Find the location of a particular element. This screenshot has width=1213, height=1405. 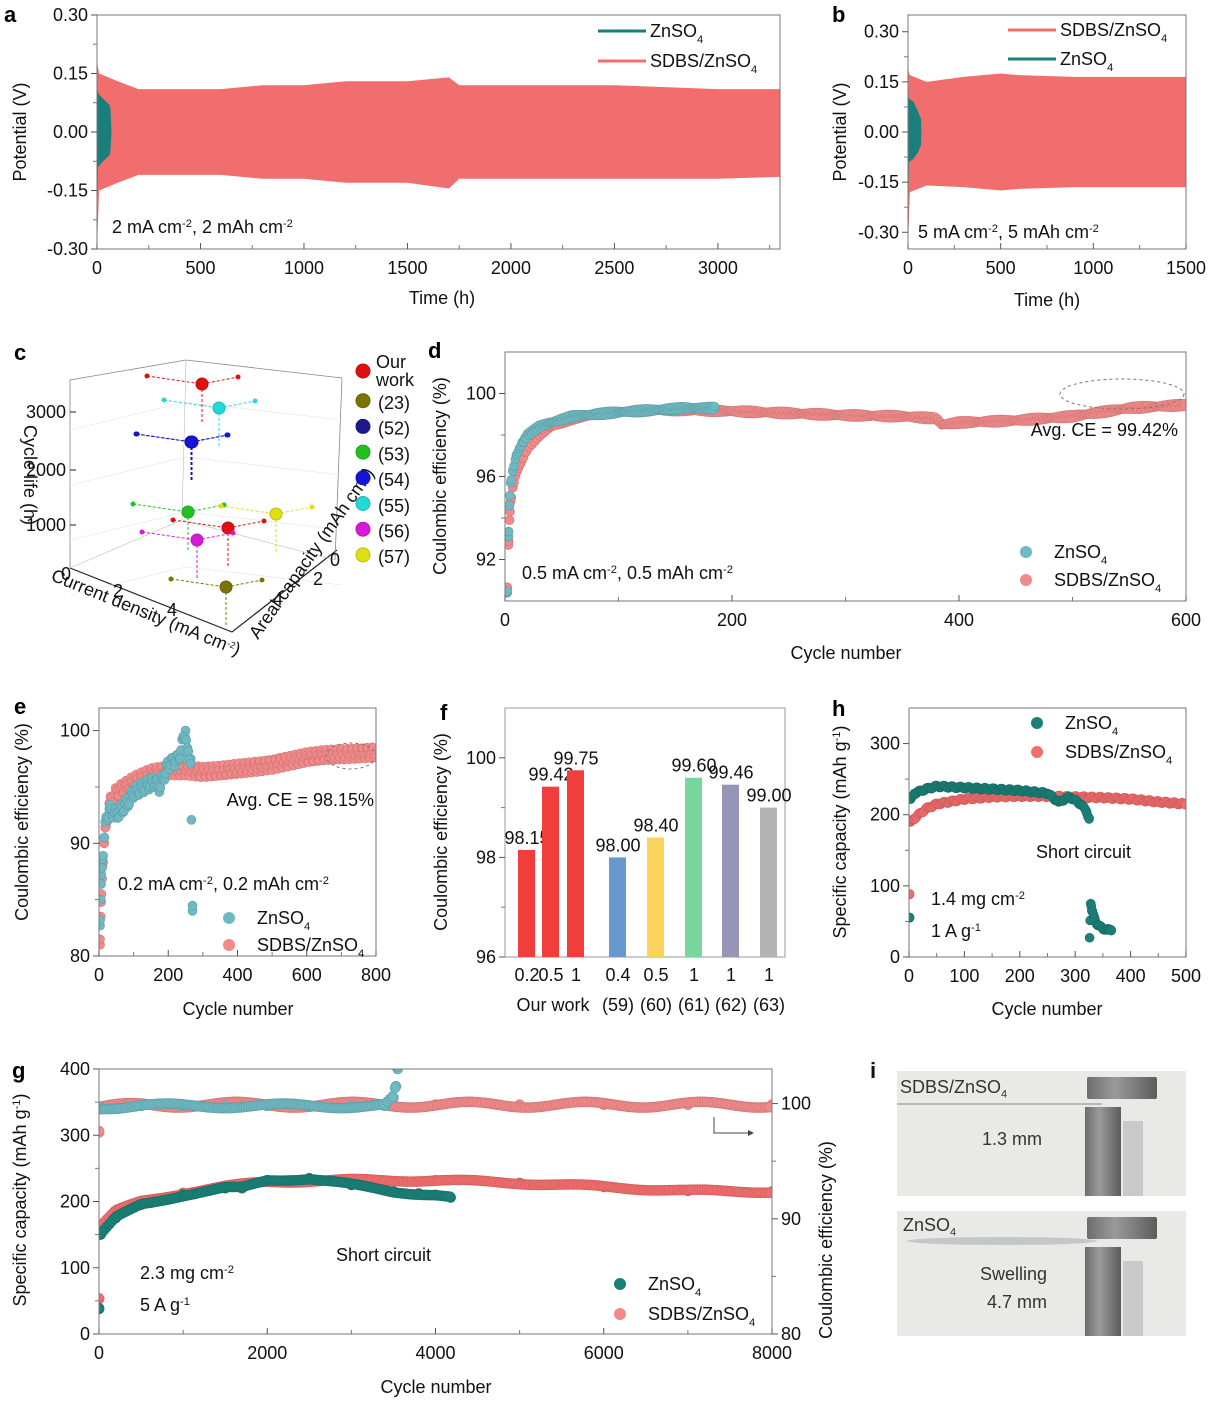

bar-category-label: 1 is located at coordinates (576, 975).